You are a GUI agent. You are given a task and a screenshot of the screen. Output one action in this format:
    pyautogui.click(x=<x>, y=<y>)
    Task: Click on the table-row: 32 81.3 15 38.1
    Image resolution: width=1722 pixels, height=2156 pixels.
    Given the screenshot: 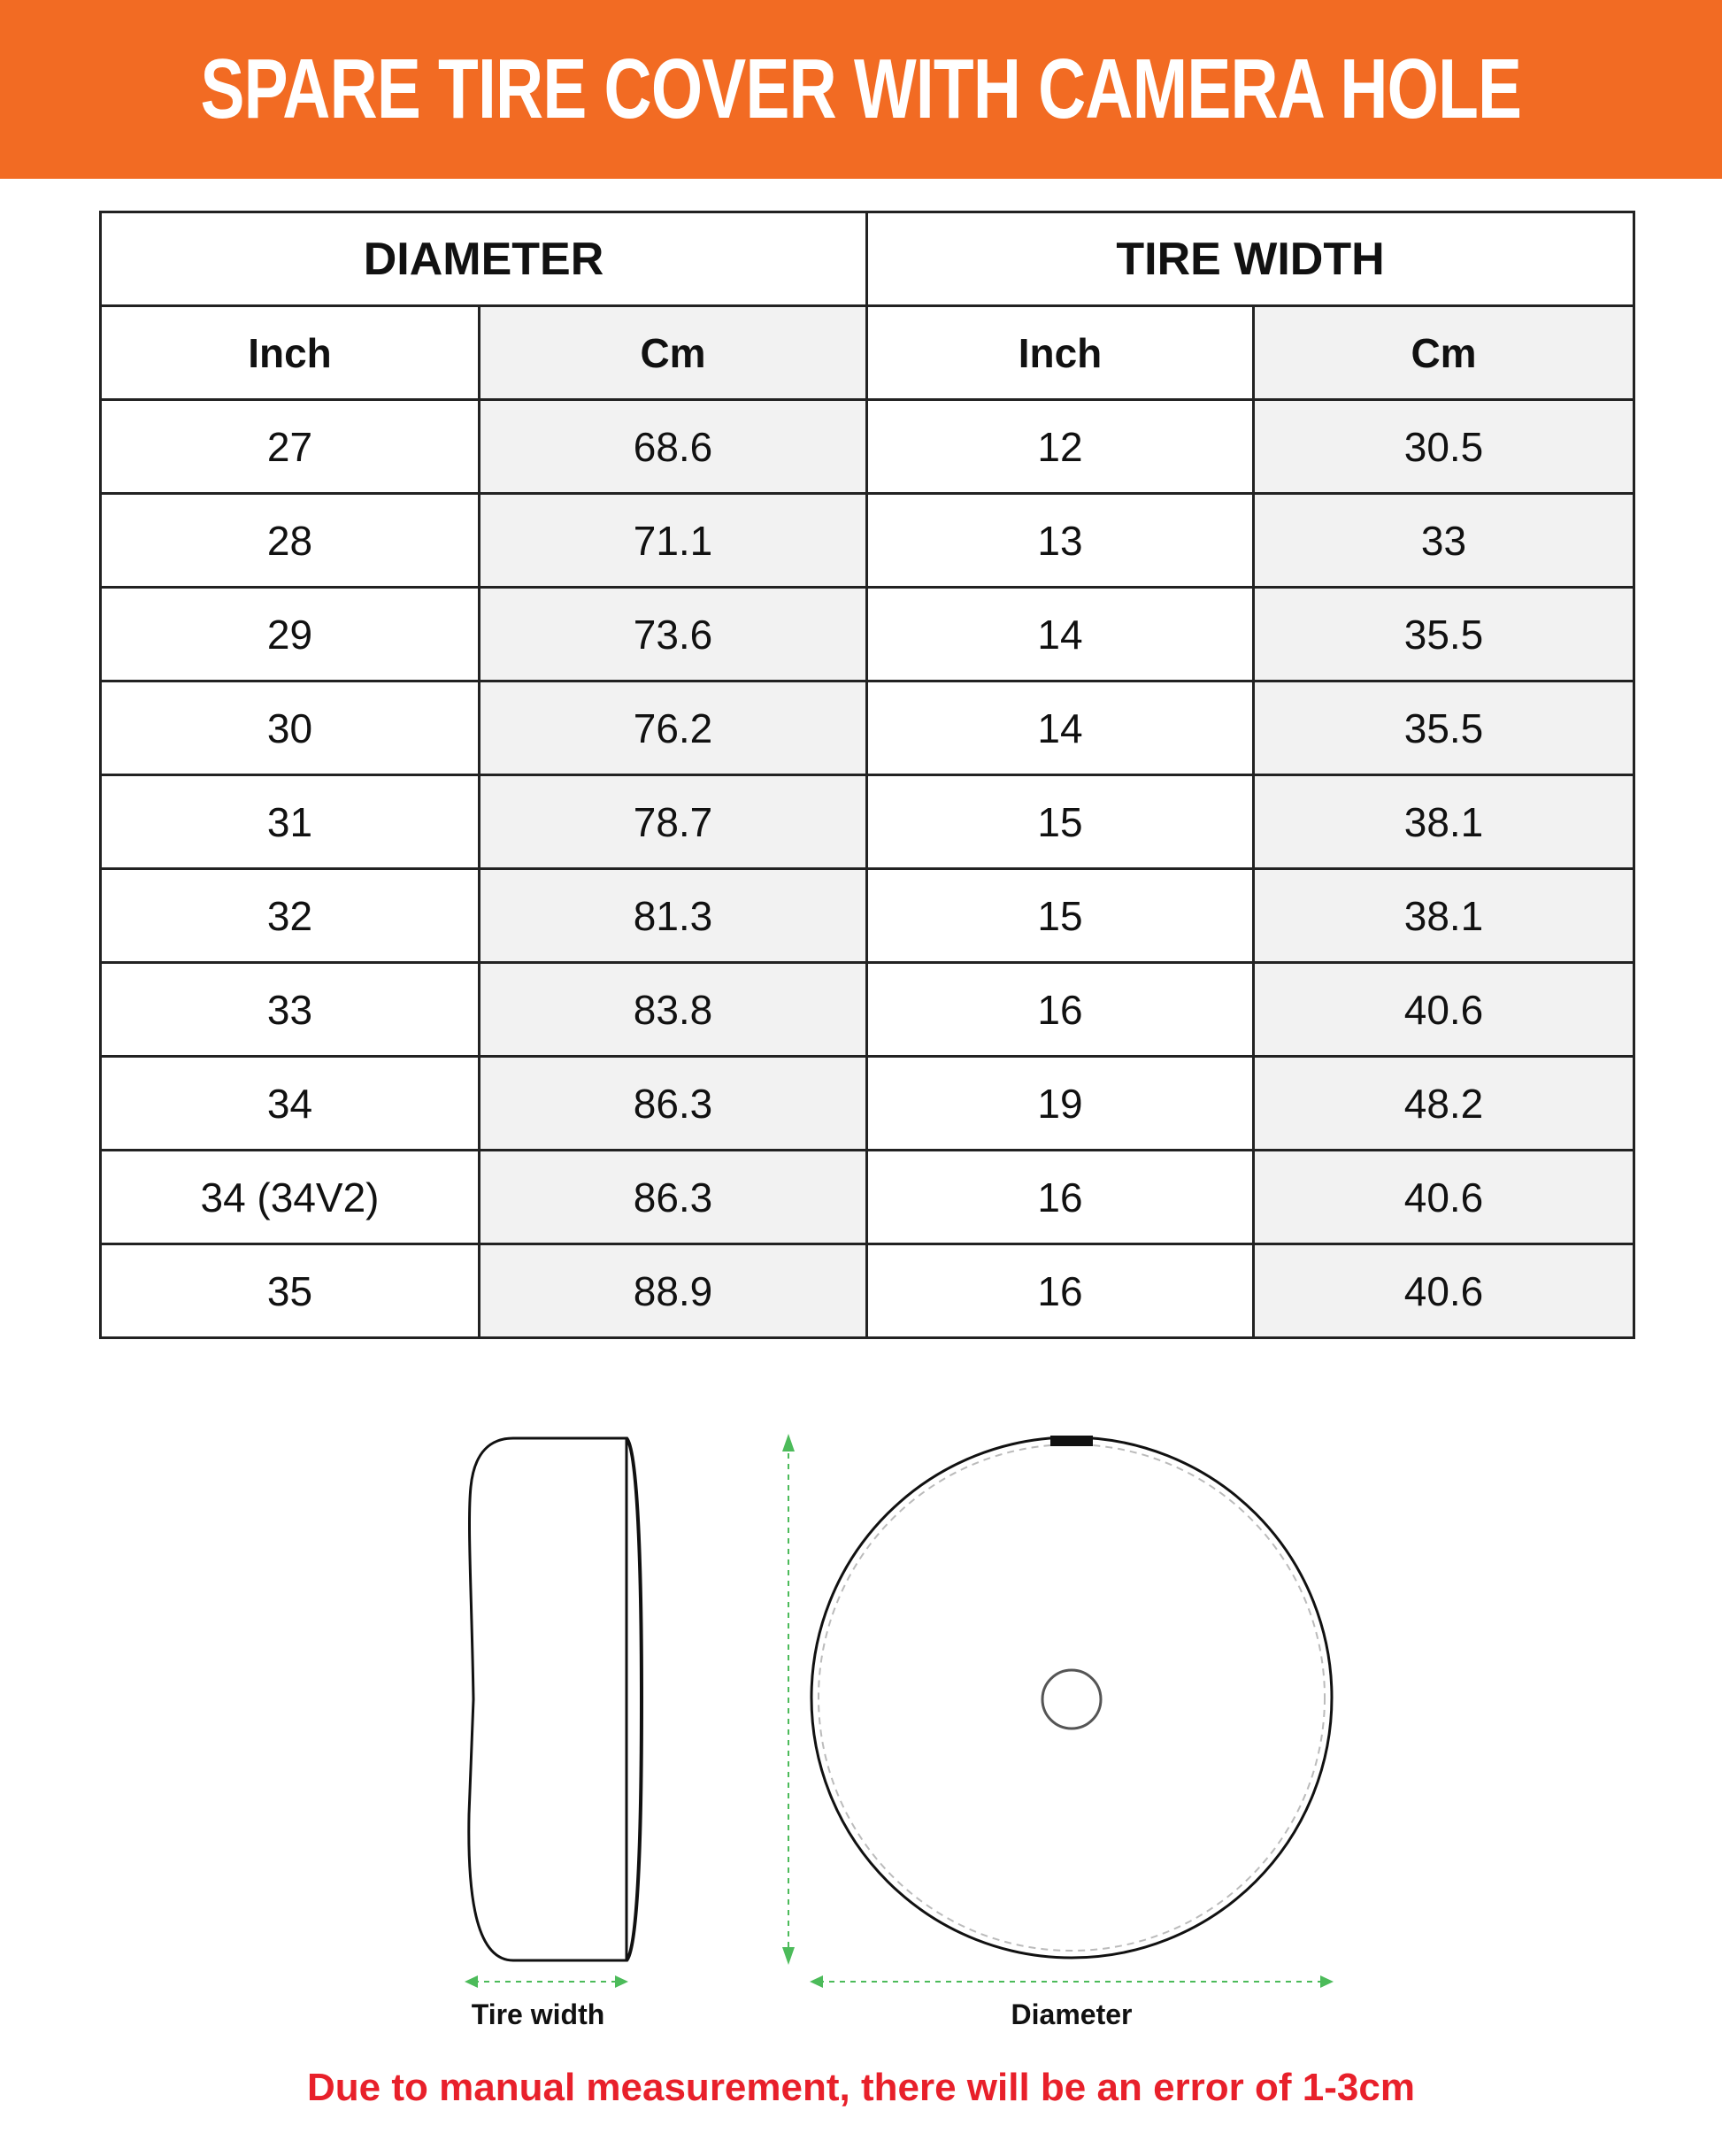 What is the action you would take?
    pyautogui.click(x=868, y=916)
    